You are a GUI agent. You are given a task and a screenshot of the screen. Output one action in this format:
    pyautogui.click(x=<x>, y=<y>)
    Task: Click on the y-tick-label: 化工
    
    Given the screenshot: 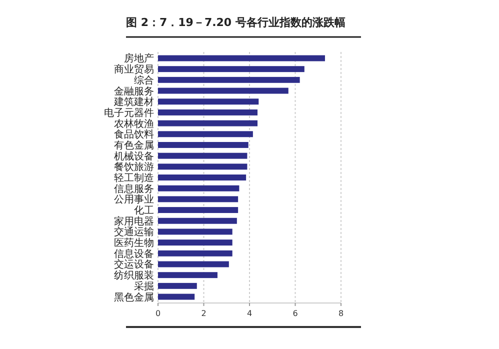 What is the action you would take?
    pyautogui.click(x=144, y=210)
    